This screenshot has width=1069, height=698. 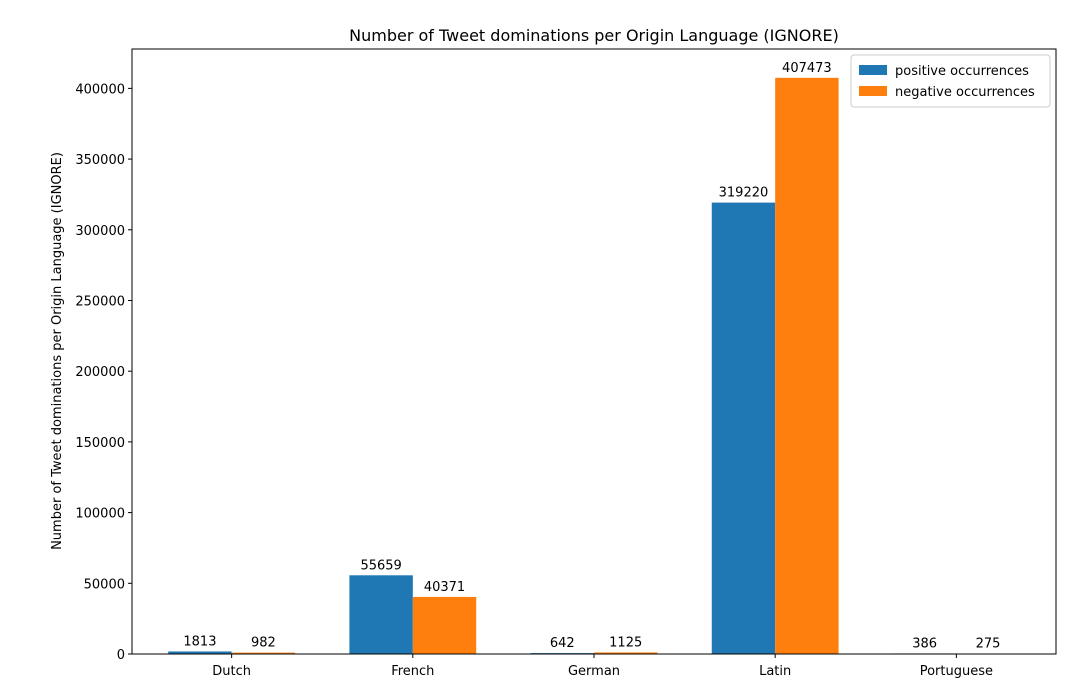 I want to click on y-tick-label: 0, so click(x=121, y=655).